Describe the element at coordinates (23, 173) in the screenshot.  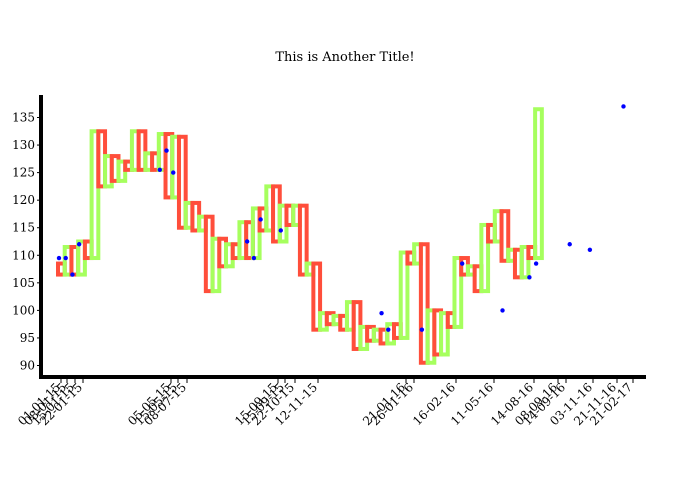
I see `y-tick-label: 125` at that location.